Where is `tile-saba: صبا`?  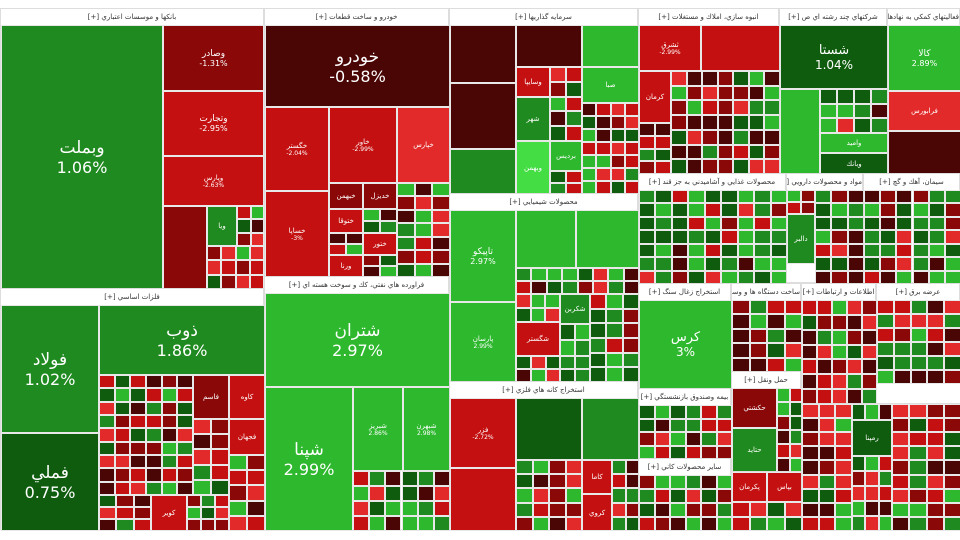 tile-saba: صبا is located at coordinates (610, 85).